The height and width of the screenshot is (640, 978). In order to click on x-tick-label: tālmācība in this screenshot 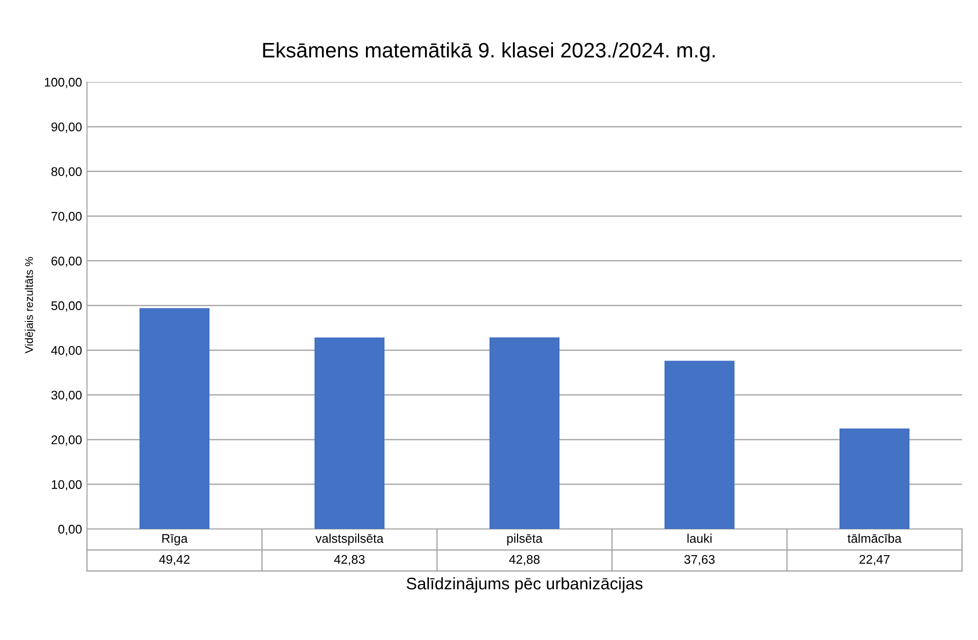, I will do `click(875, 538)`.